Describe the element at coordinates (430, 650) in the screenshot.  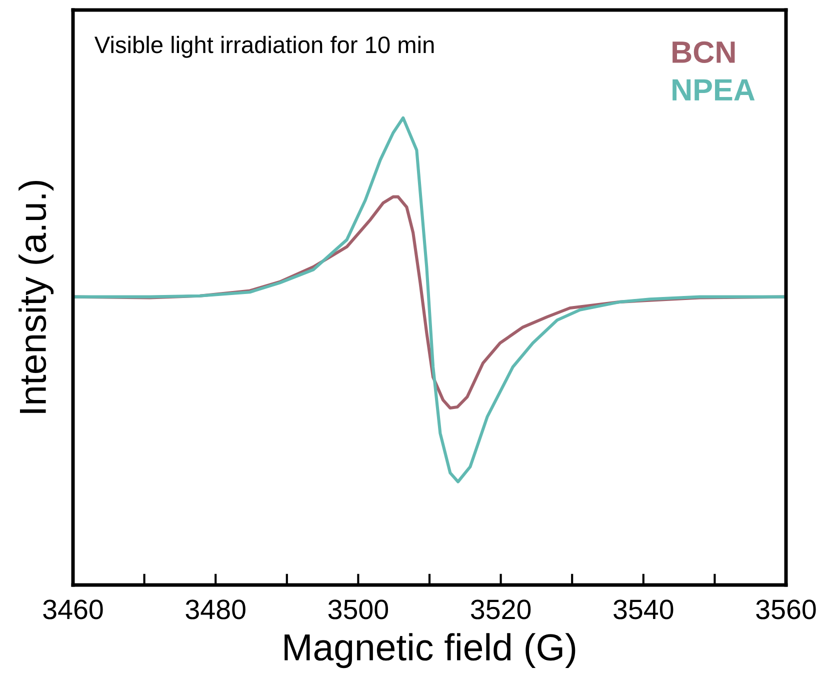
I see `x-axis-title: Magnetic field (G)` at that location.